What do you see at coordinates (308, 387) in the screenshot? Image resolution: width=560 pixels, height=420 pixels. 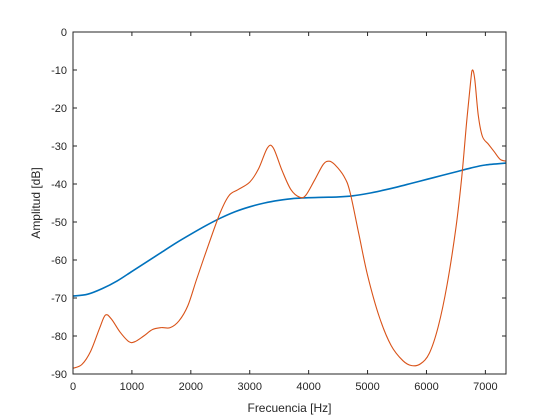 I see `x-tick-label: 4000` at bounding box center [308, 387].